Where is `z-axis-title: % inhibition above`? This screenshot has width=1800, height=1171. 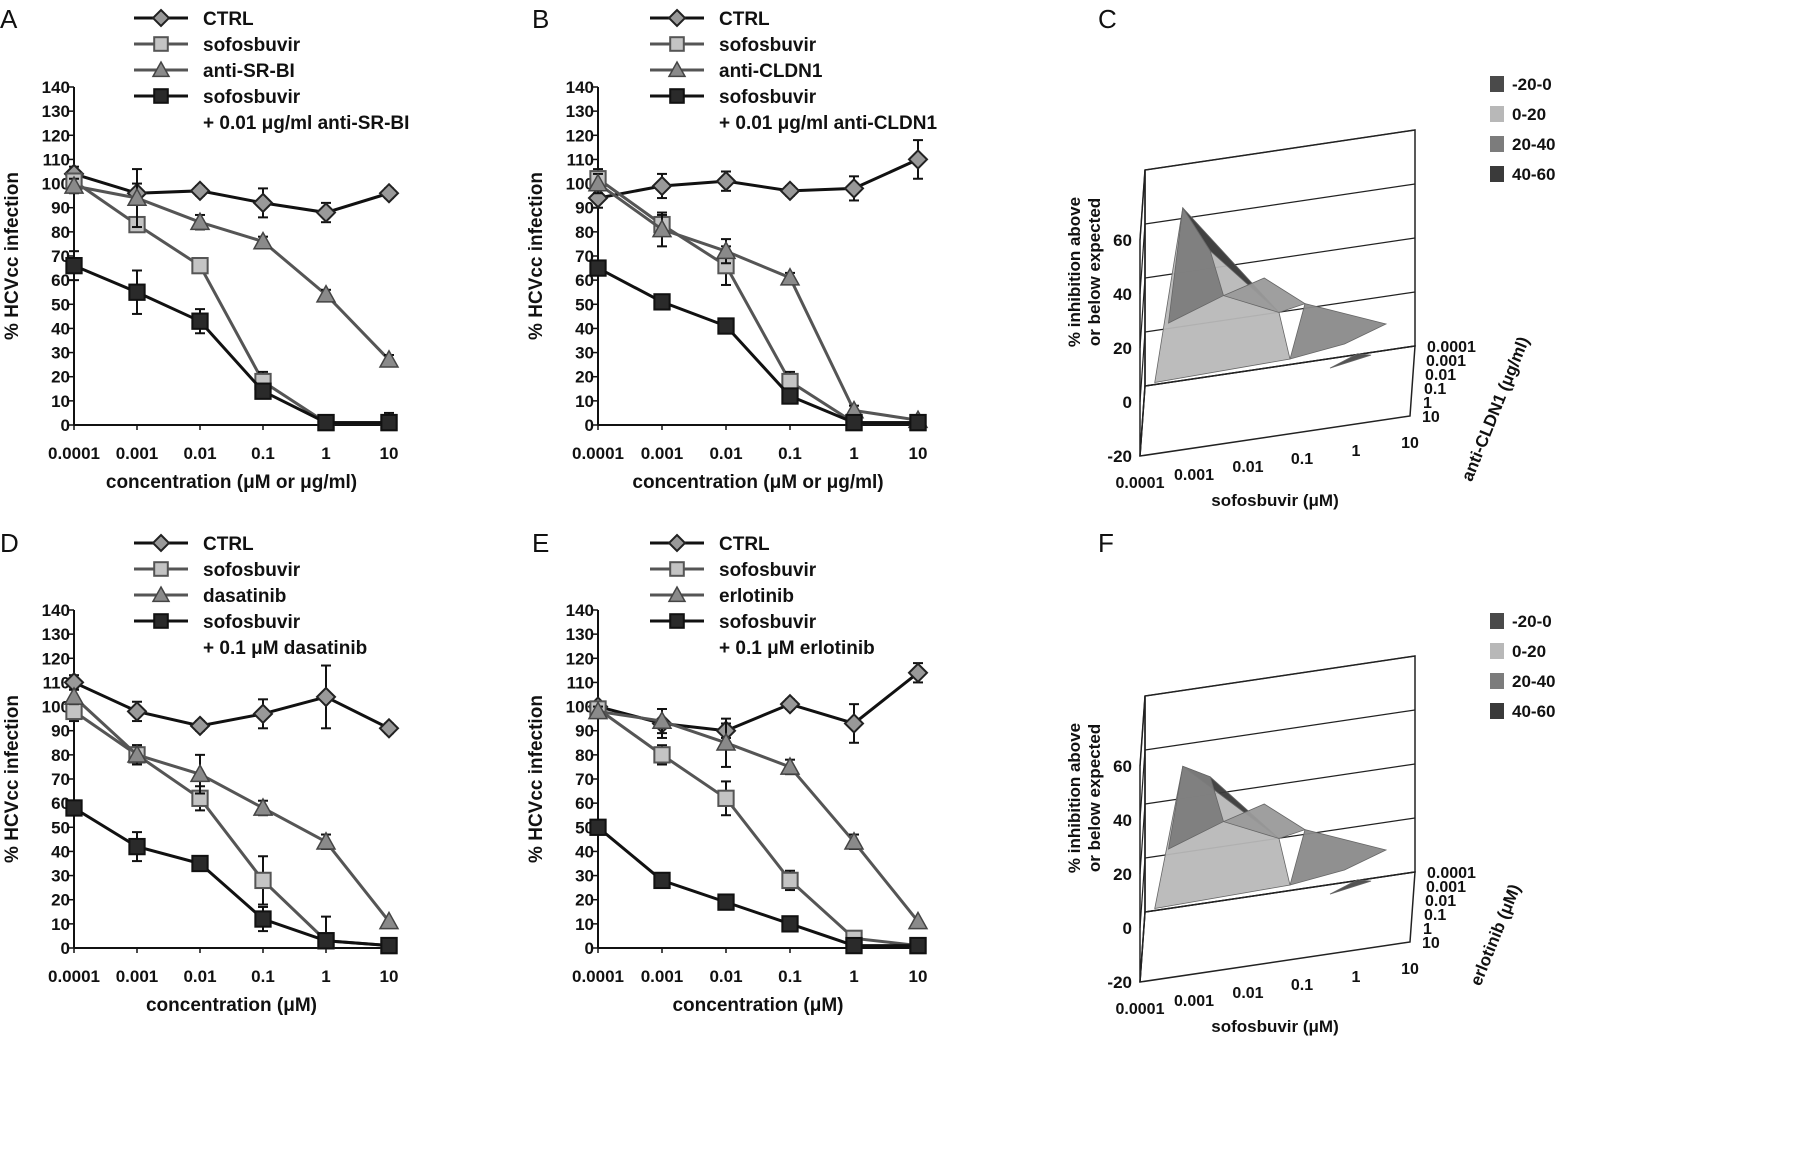
z-axis-title: % inhibition above is located at coordinates (1074, 798).